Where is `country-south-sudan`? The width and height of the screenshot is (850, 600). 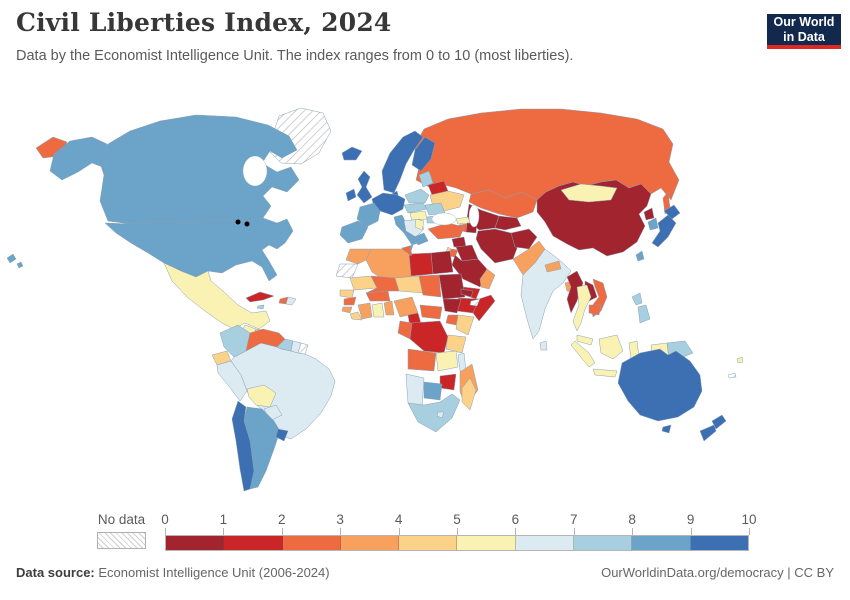
country-south-sudan is located at coordinates (452, 306).